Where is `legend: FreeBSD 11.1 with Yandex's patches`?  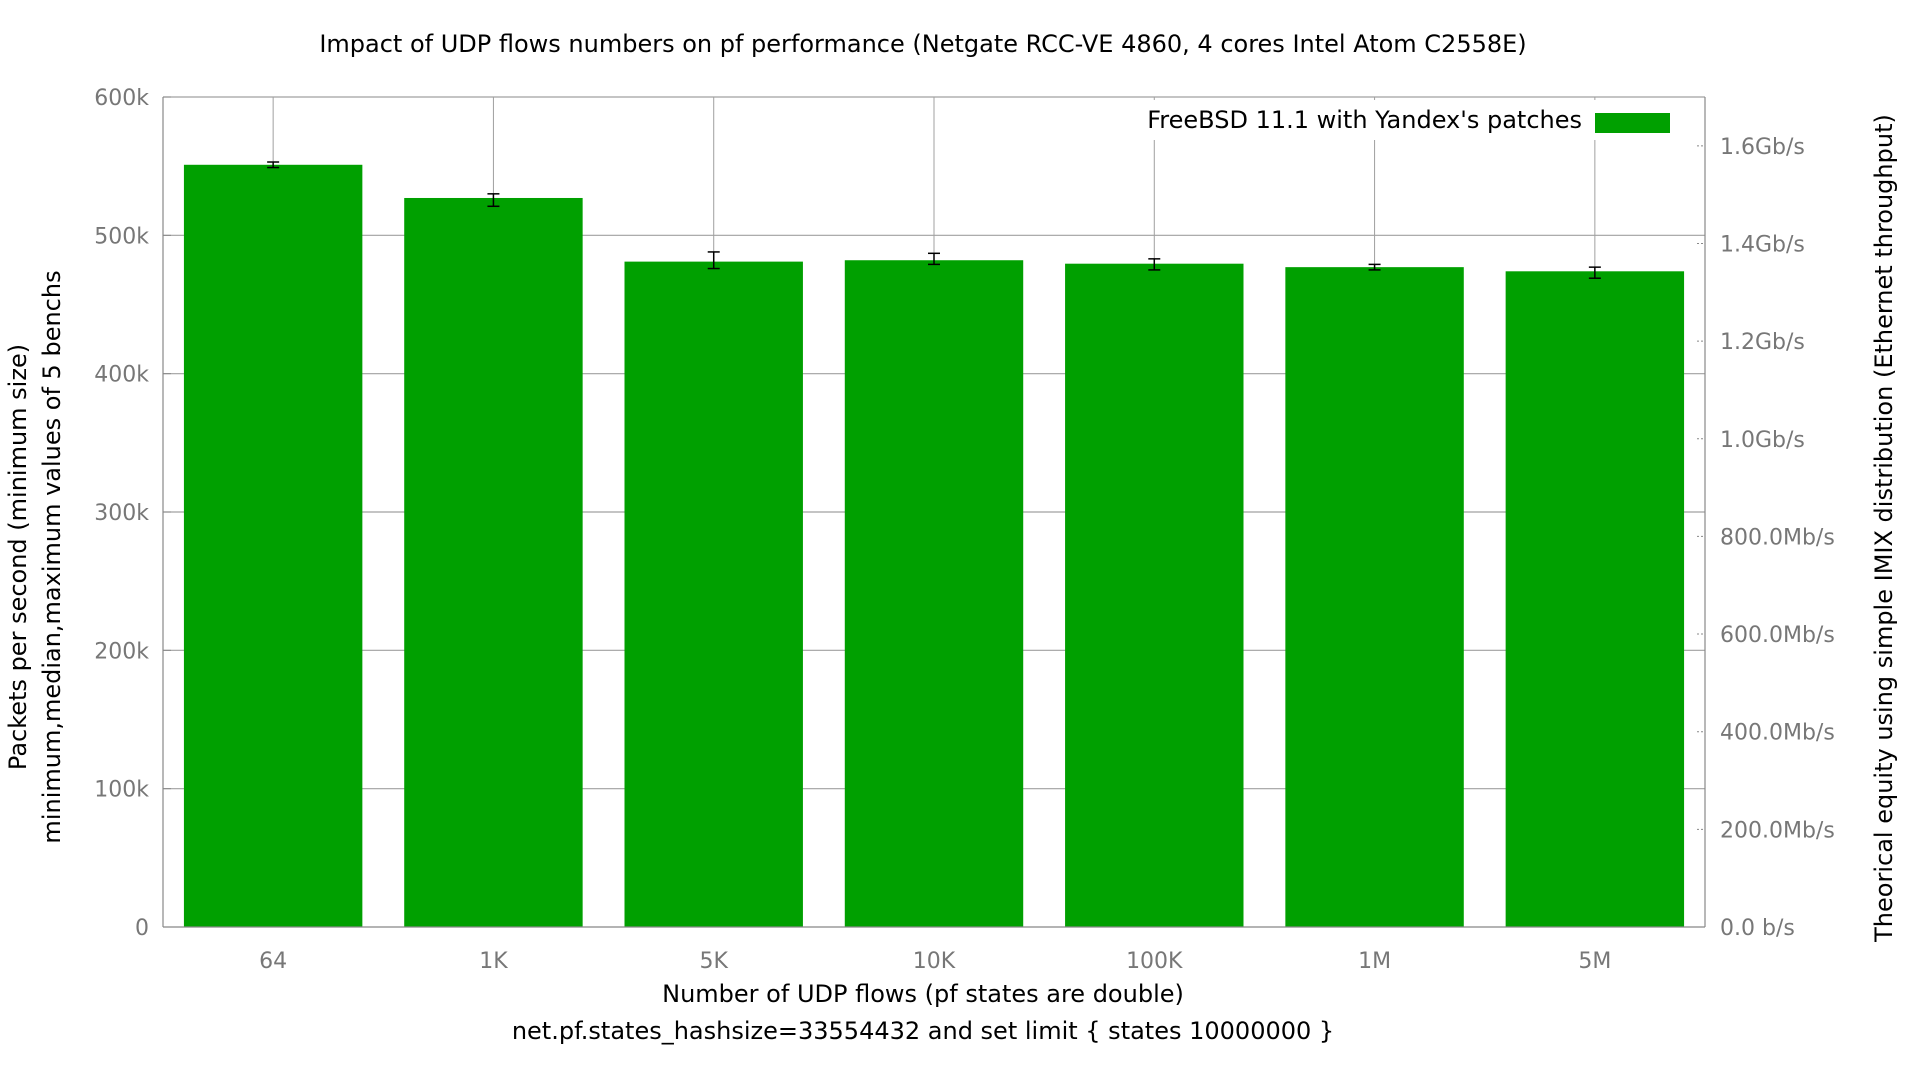 legend: FreeBSD 11.1 with Yandex's patches is located at coordinates (1402, 120).